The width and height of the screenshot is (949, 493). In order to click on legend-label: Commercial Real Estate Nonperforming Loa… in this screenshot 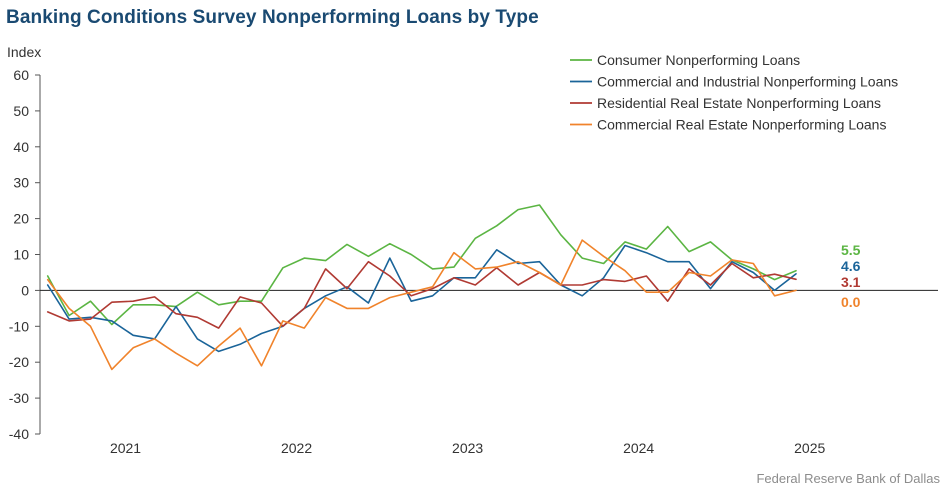, I will do `click(741, 125)`.